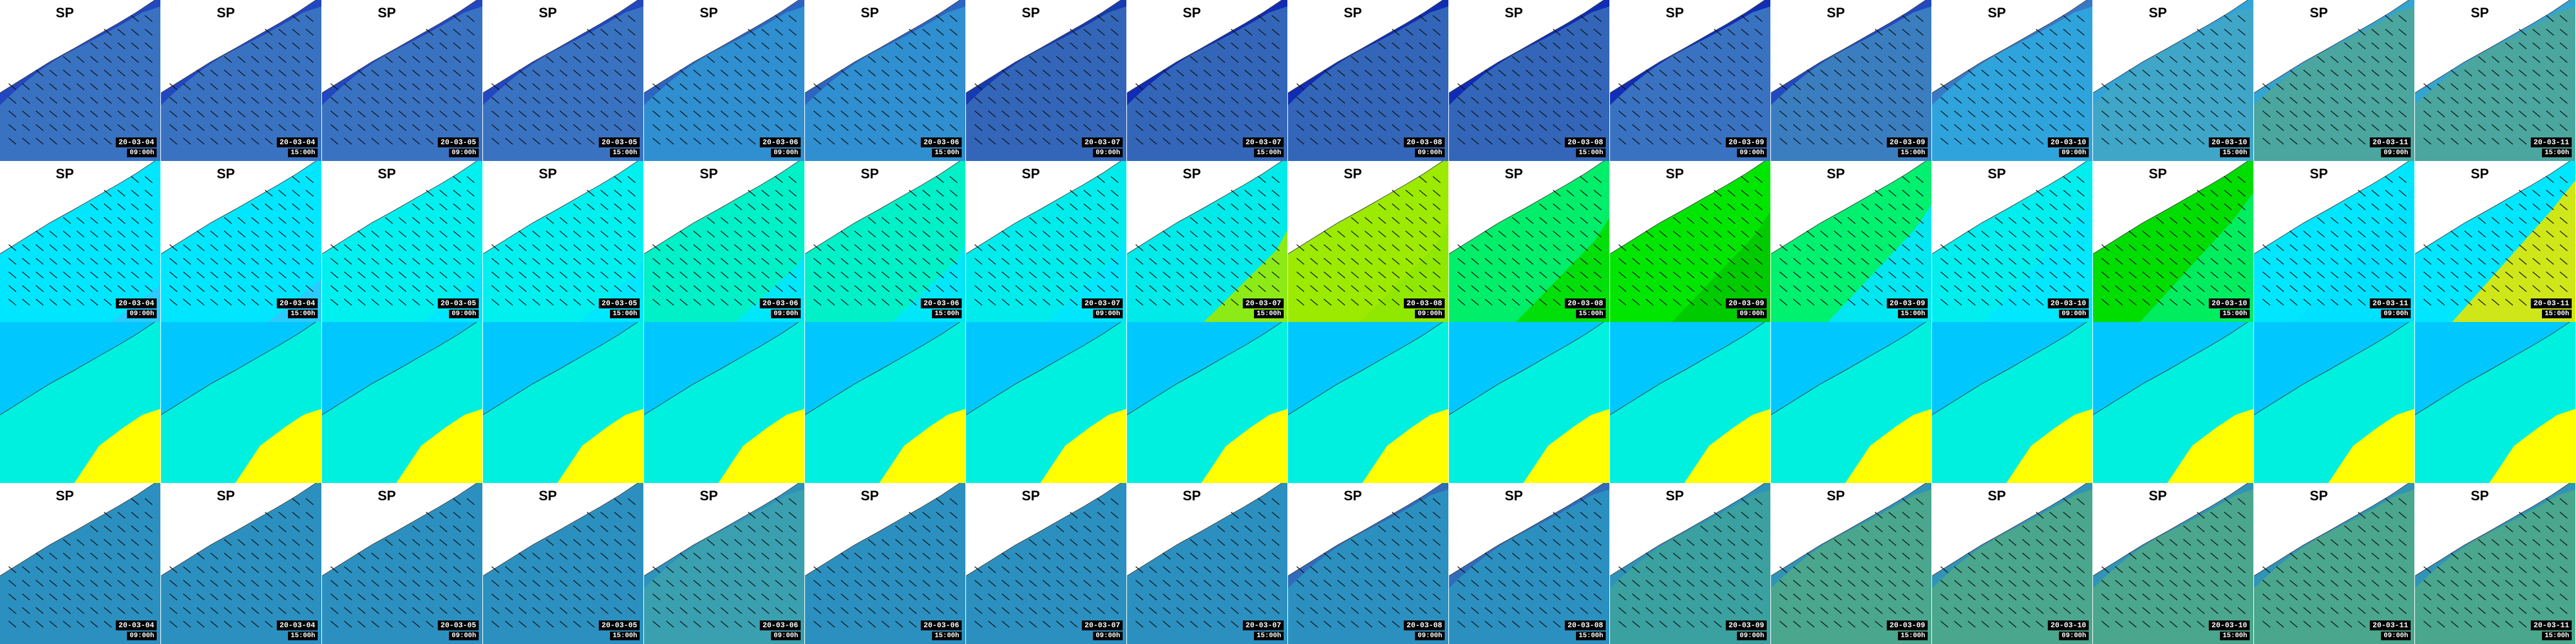 The width and height of the screenshot is (2576, 644). I want to click on frame-time: 09:00h, so click(786, 314).